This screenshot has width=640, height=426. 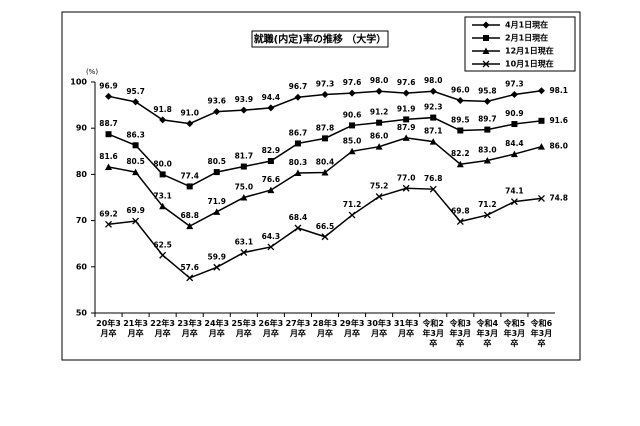 What do you see at coordinates (78, 82) in the screenshot?
I see `y-tick-label: 100` at bounding box center [78, 82].